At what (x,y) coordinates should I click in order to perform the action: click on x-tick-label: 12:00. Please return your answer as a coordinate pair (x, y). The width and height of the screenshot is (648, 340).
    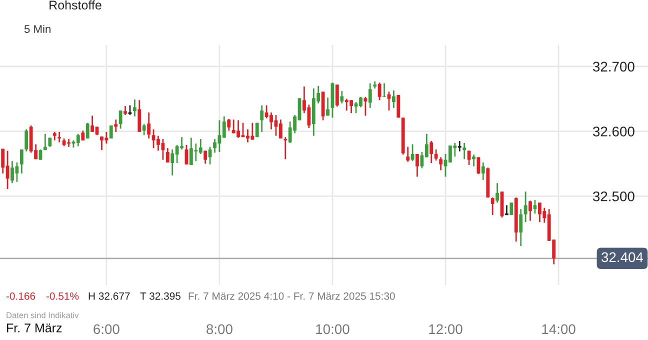
    Looking at the image, I should click on (445, 329).